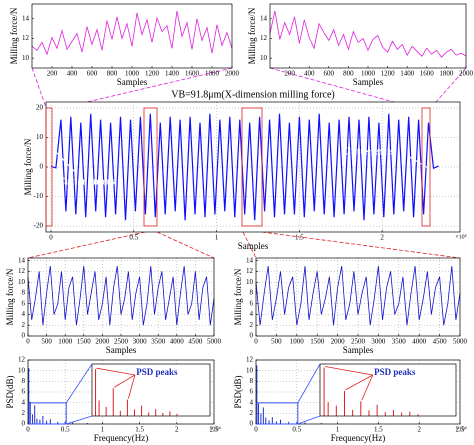 This screenshot has height=445, width=474. I want to click on x-tick-label: 500, so click(46, 342).